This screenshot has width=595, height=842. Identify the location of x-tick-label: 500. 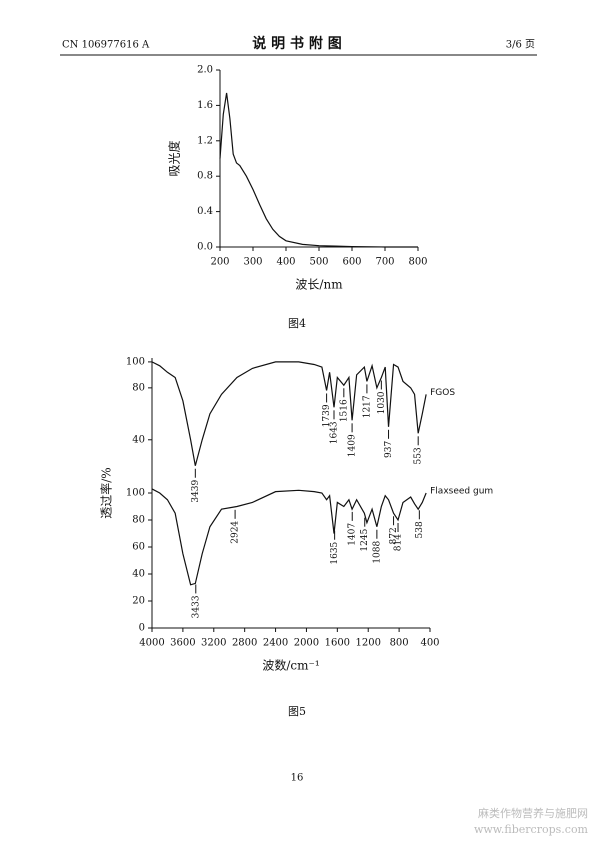
(318, 262).